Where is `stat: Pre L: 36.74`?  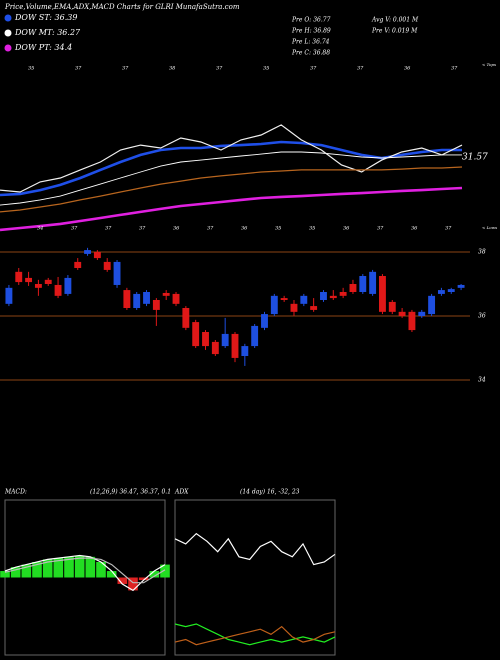
stat: Pre L: 36.74 is located at coordinates (310, 42).